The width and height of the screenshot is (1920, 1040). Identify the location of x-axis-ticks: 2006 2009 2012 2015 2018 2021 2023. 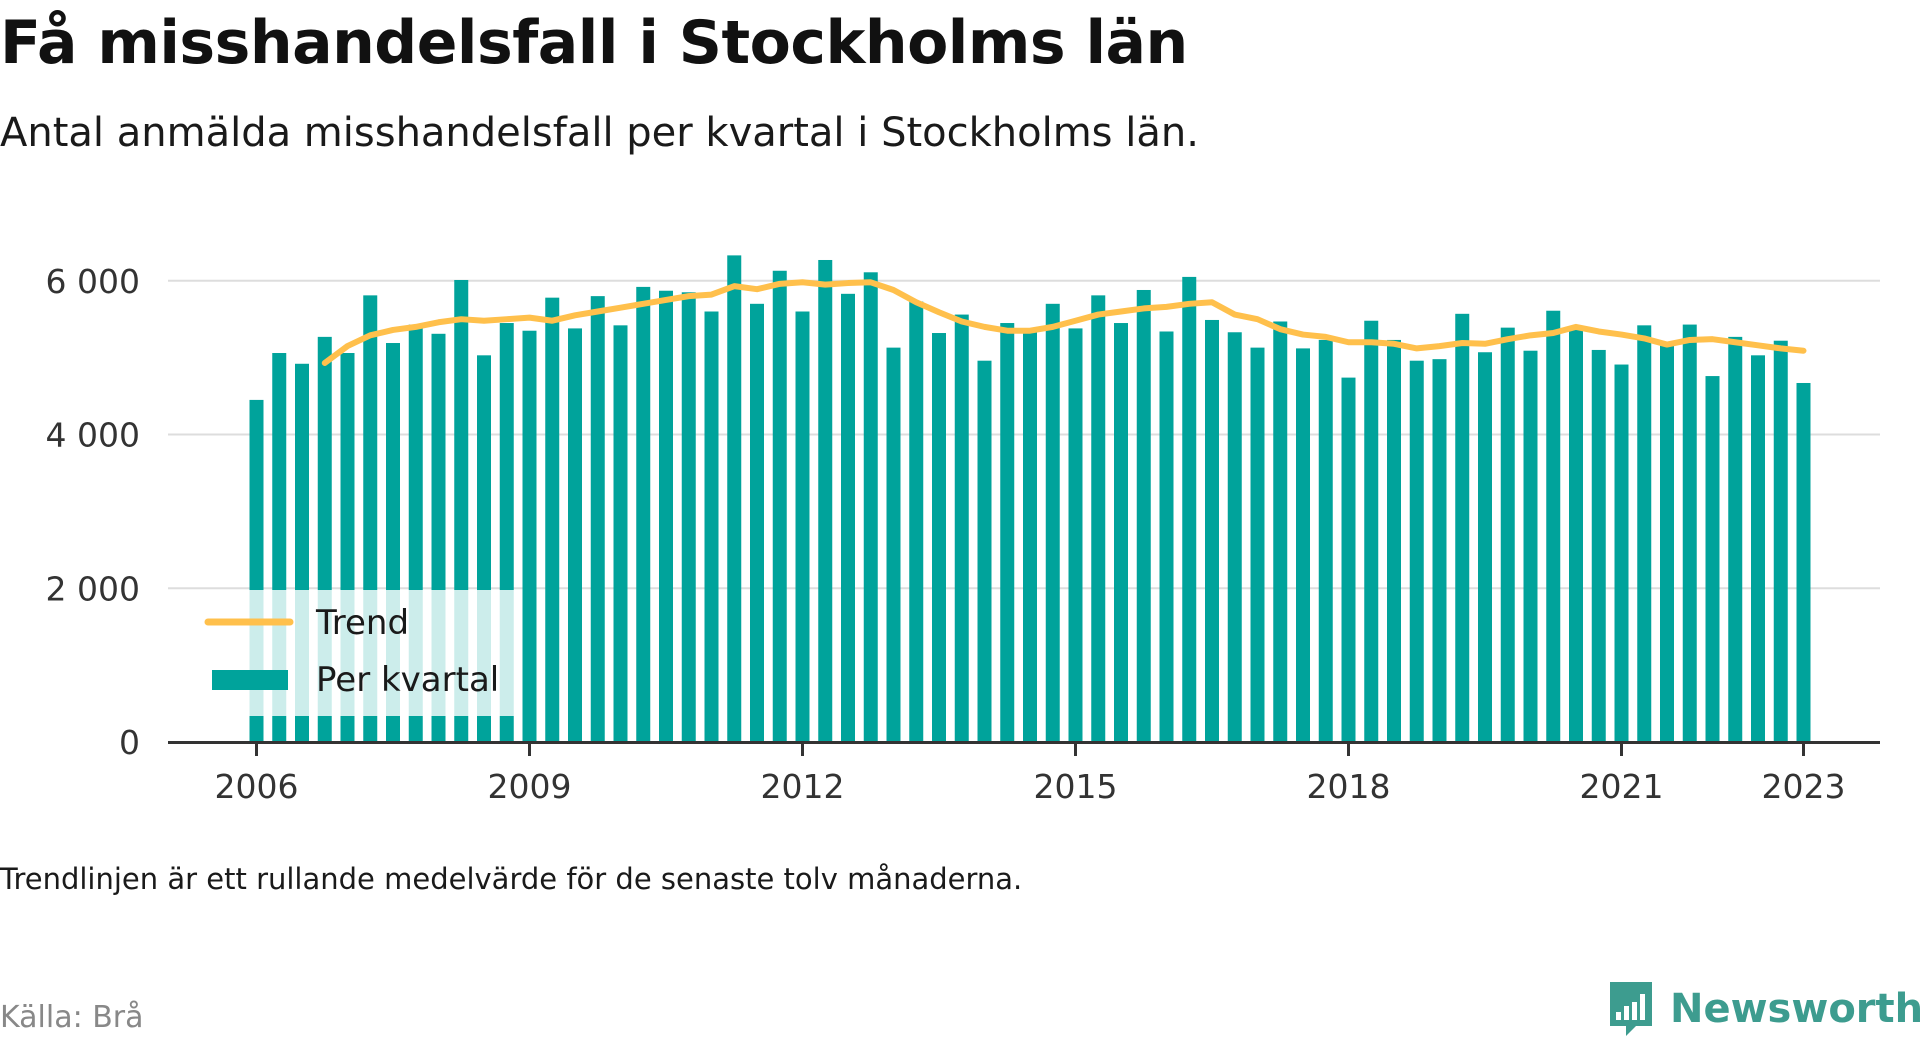
(1030, 774).